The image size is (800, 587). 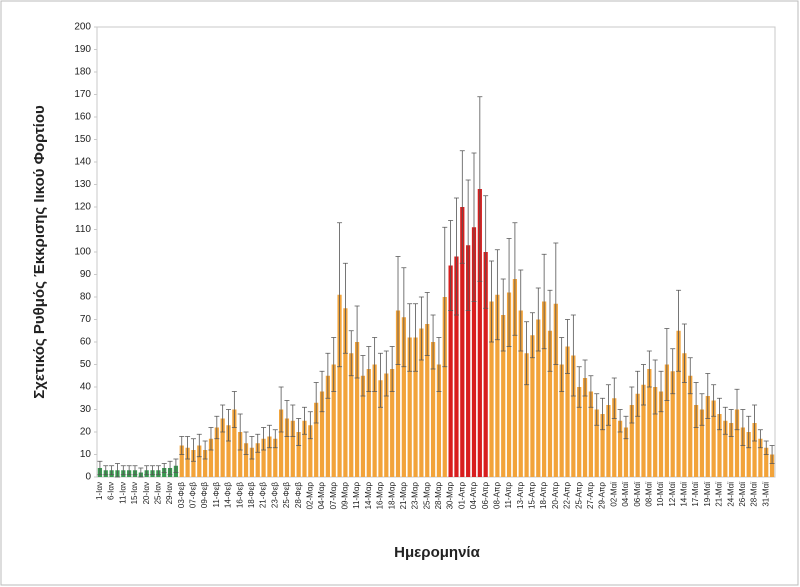 I want to click on y-tick-label: 0, so click(x=88, y=477).